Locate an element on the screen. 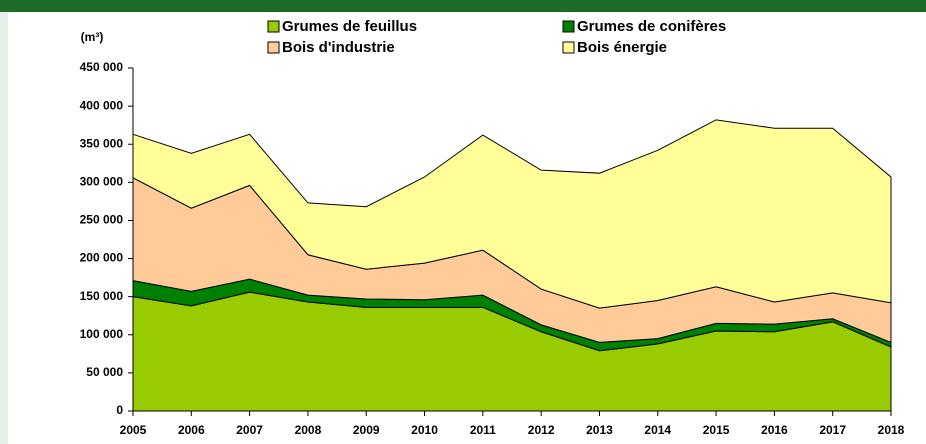 This screenshot has width=926, height=444. x-tick-label: 2012 is located at coordinates (541, 430).